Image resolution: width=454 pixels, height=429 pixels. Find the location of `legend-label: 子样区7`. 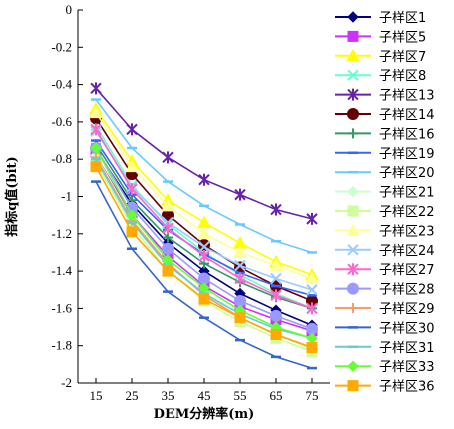

legend-label: 子样区7 is located at coordinates (402, 57).